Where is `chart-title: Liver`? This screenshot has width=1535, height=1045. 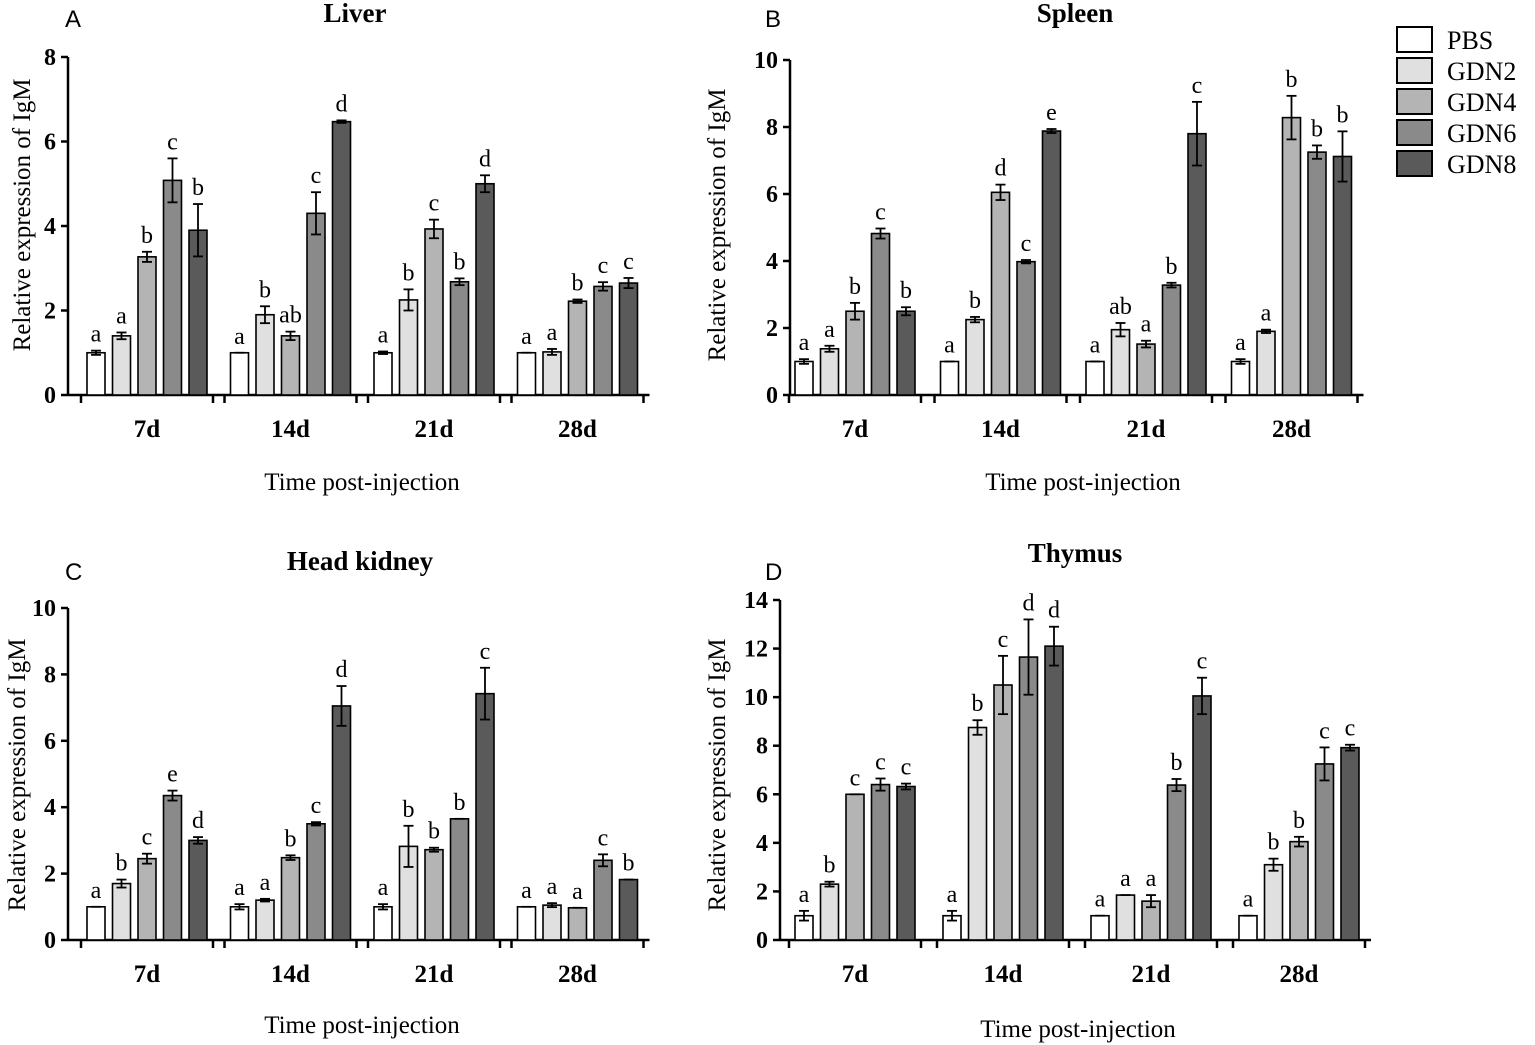 chart-title: Liver is located at coordinates (355, 14).